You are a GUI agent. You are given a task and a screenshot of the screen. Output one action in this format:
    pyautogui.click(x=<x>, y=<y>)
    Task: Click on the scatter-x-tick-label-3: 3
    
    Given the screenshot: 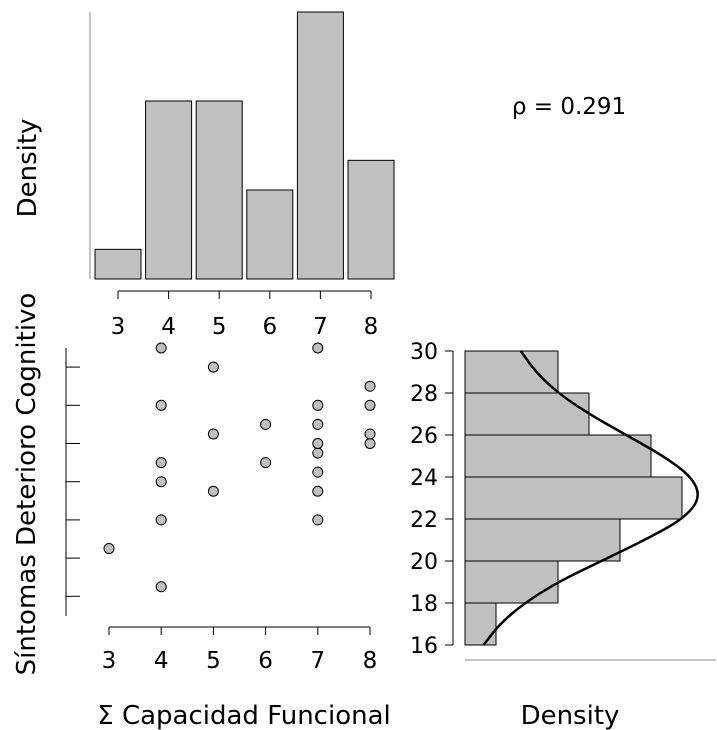 What is the action you would take?
    pyautogui.click(x=109, y=661)
    